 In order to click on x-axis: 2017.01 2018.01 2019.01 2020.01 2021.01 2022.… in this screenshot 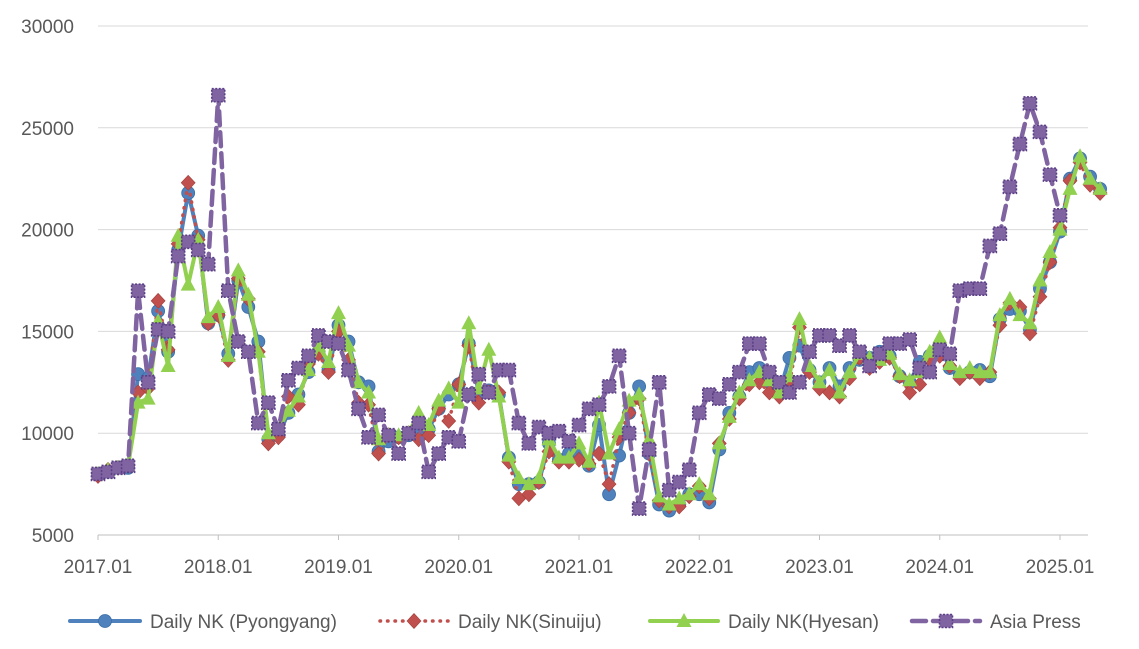, I will do `click(579, 556)`.